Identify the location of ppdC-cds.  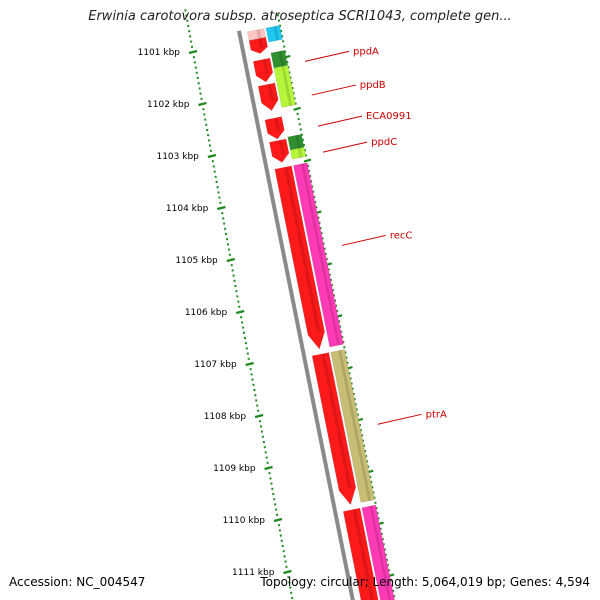
(274, 128).